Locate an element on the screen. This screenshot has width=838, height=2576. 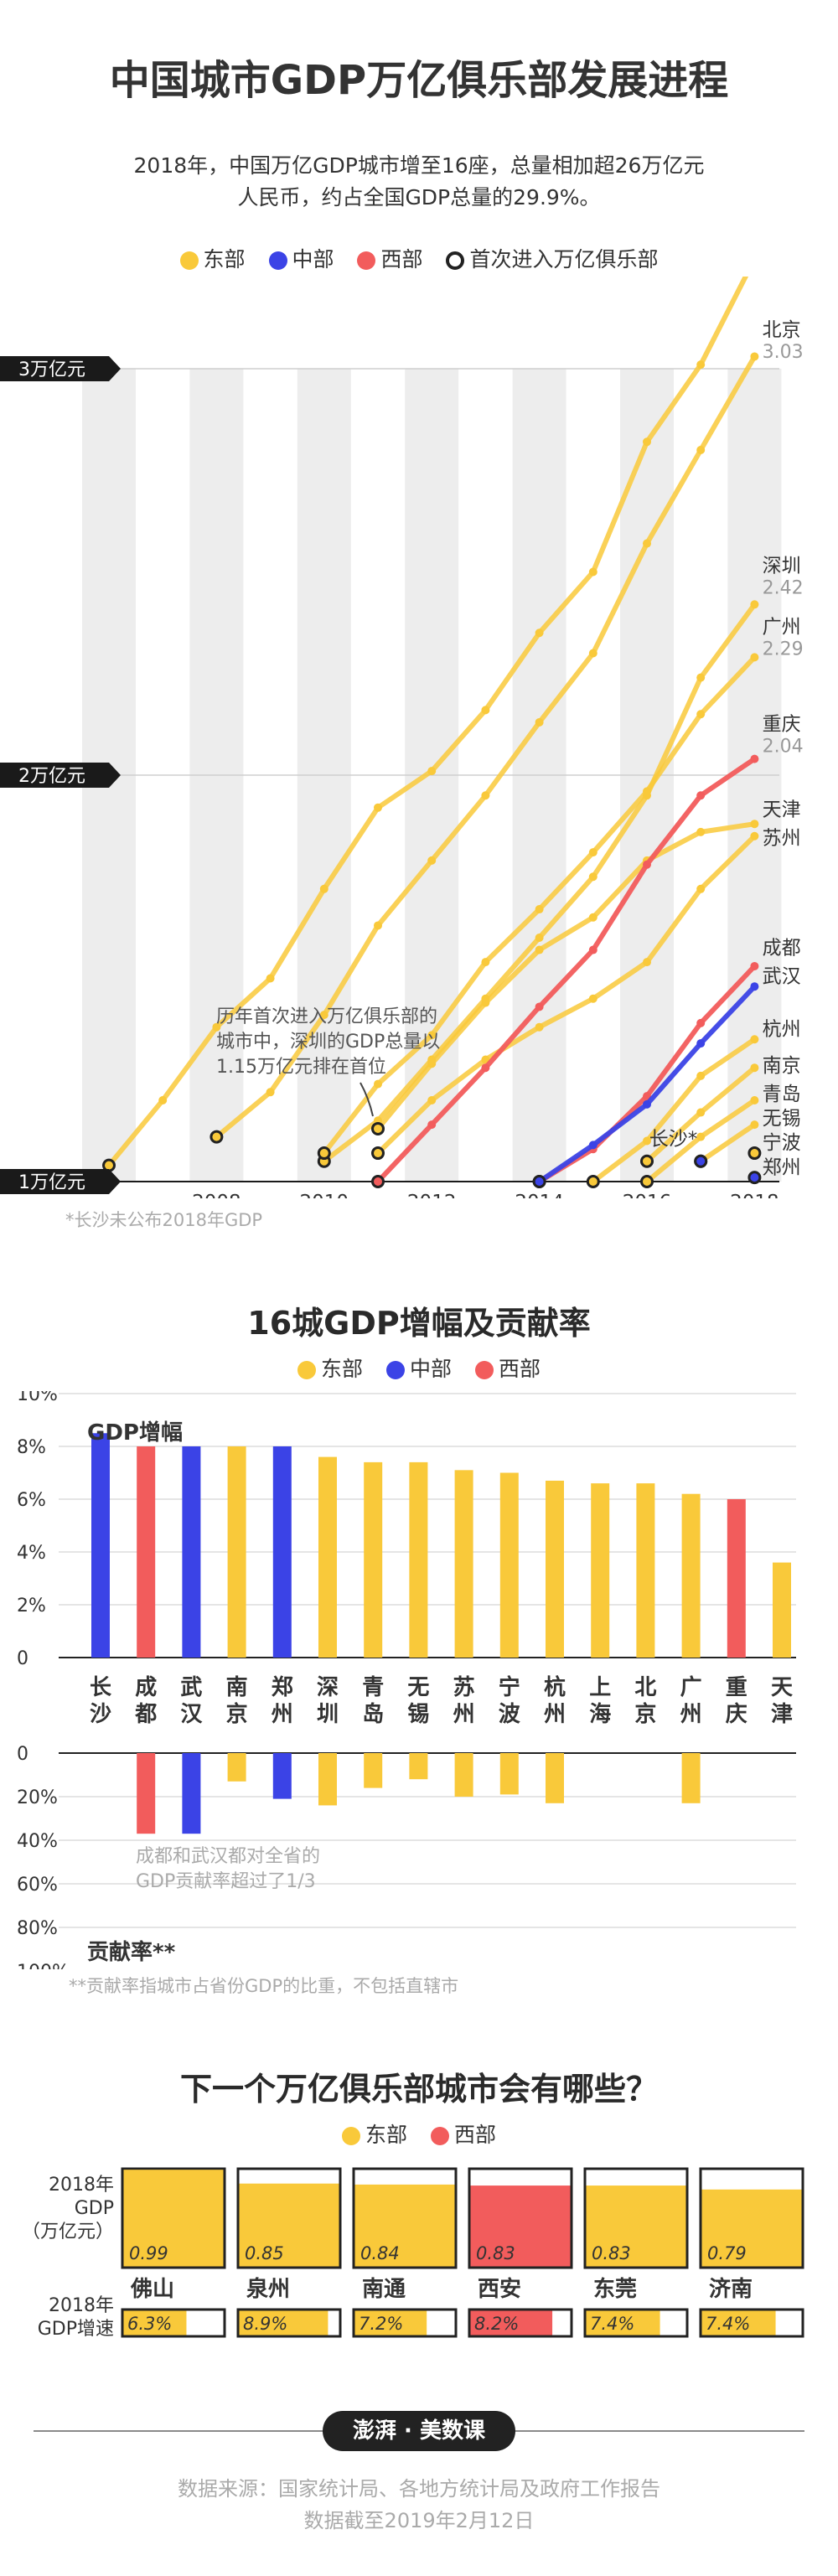
city-name: 佛山 is located at coordinates (152, 2289).